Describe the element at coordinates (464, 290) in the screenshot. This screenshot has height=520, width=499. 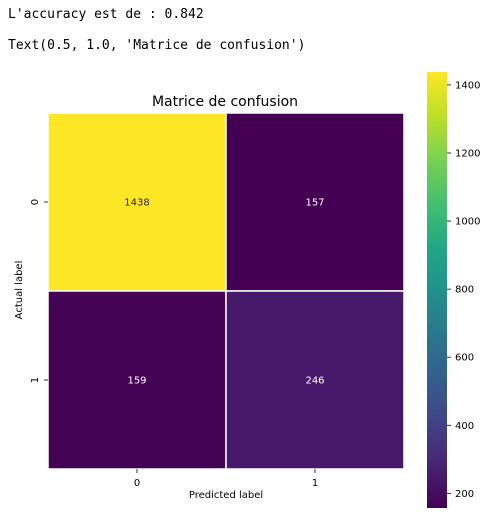
I see `colorbar-tick-label: 800` at that location.